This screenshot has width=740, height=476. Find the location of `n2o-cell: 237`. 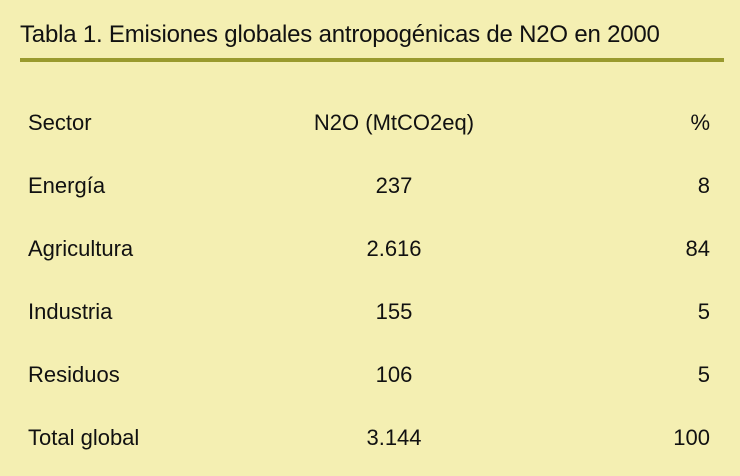

n2o-cell: 237 is located at coordinates (394, 185).